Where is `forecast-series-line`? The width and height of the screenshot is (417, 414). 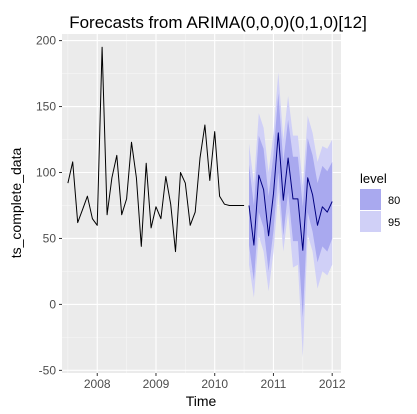
forecast-series-line is located at coordinates (290, 191).